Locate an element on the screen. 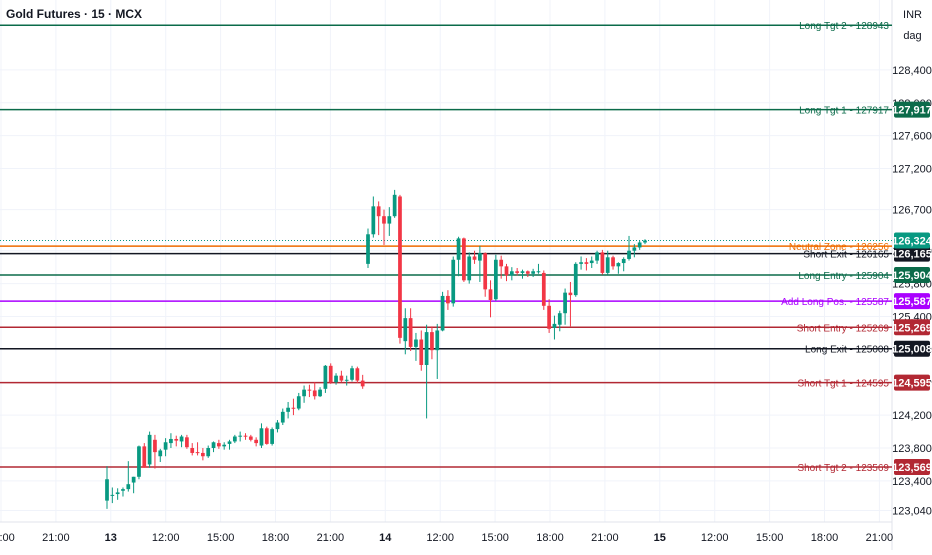 The width and height of the screenshot is (932, 555). level-label-short-entry: Short Entry - 125269 is located at coordinates (843, 328).